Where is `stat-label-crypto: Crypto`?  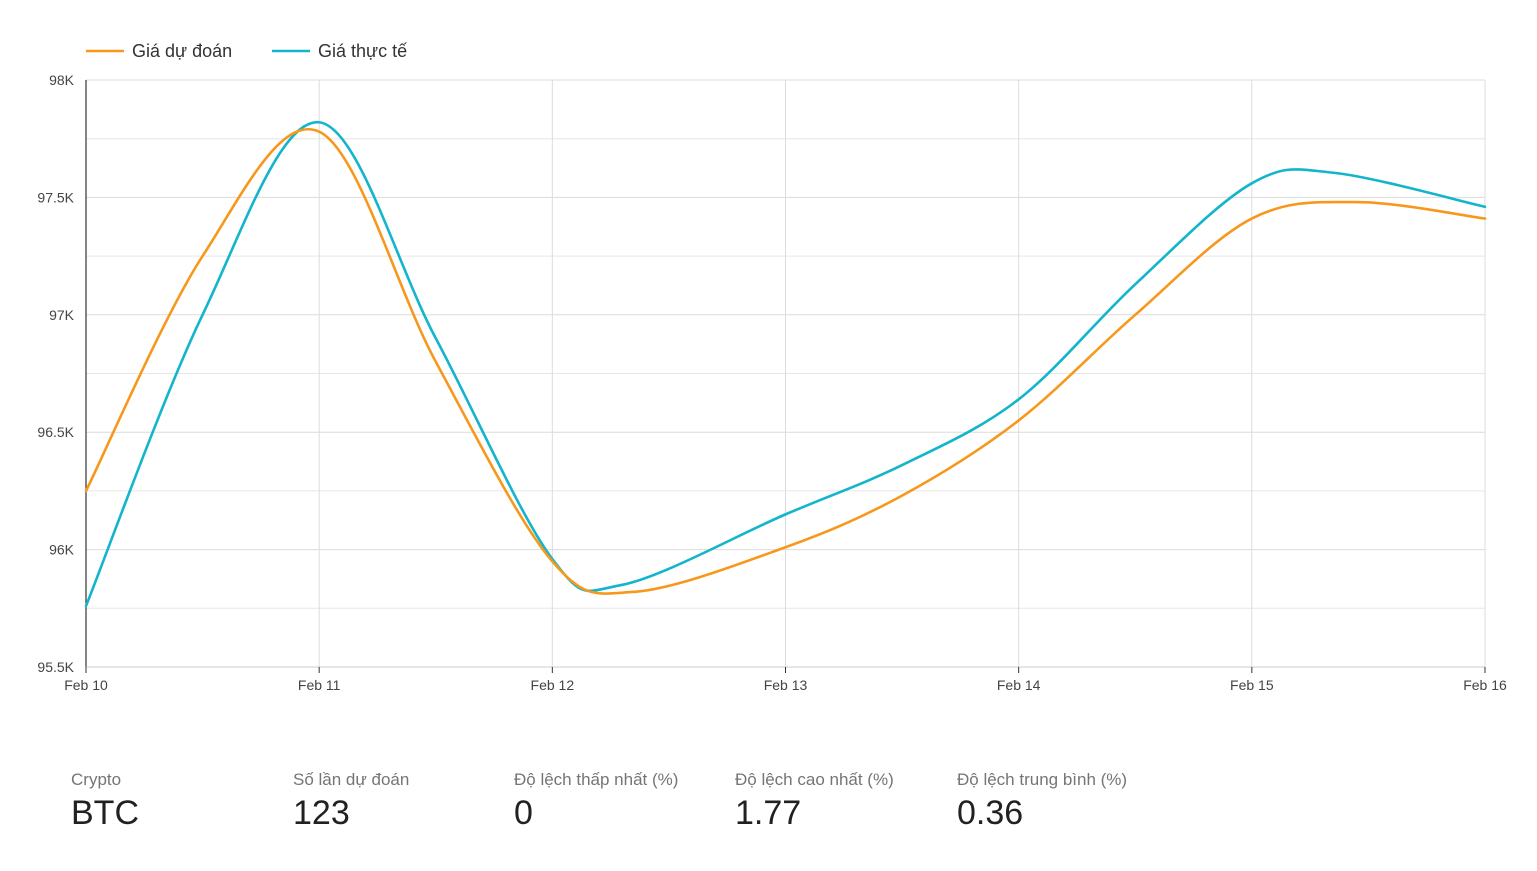
stat-label-crypto: Crypto is located at coordinates (96, 779).